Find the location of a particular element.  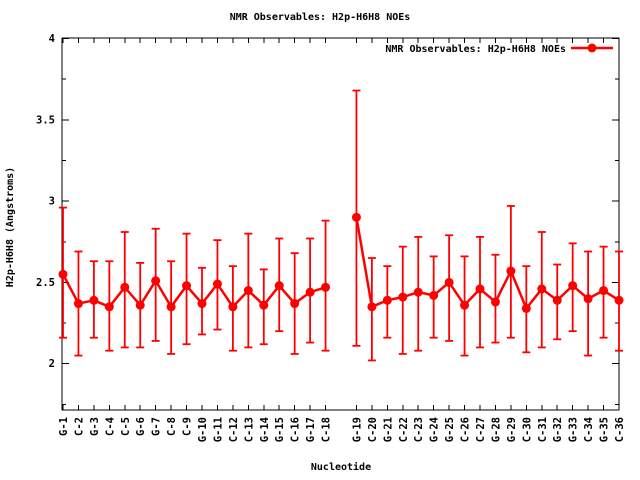

x-tick-label: G-35 is located at coordinates (605, 429).